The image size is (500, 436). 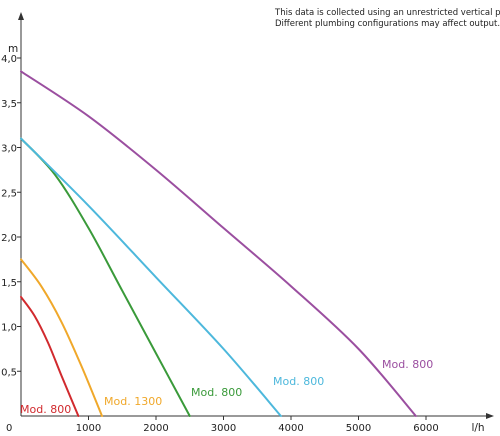 What do you see at coordinates (477, 428) in the screenshot?
I see `x-axis-label: l/h` at bounding box center [477, 428].